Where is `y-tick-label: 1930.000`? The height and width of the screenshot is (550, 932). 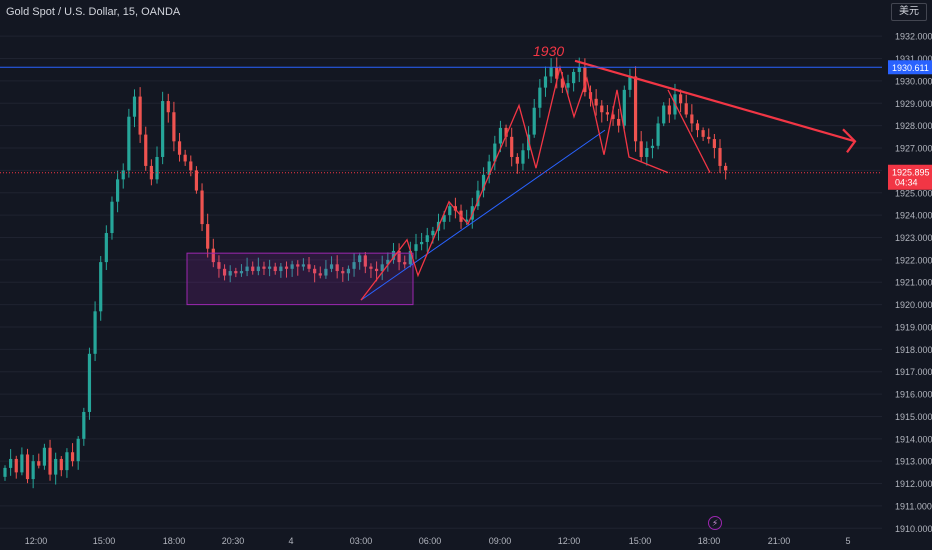
y-tick-label: 1930.000 is located at coordinates (913, 81).